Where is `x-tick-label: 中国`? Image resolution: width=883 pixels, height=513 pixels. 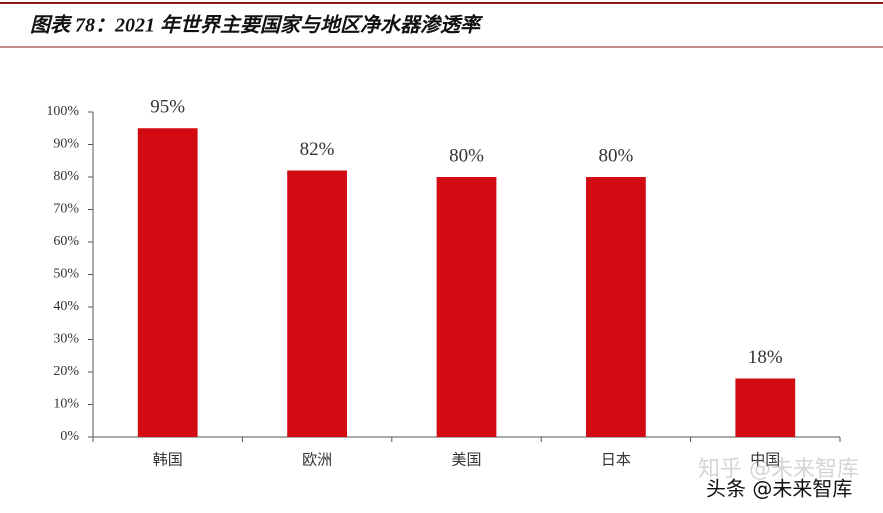
x-tick-label: 中国 is located at coordinates (765, 459).